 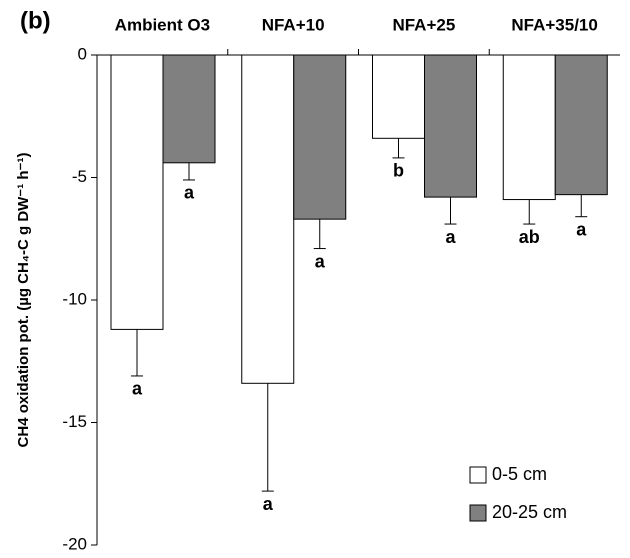 What do you see at coordinates (519, 474) in the screenshot?
I see `legend-label: 0-5 cm` at bounding box center [519, 474].